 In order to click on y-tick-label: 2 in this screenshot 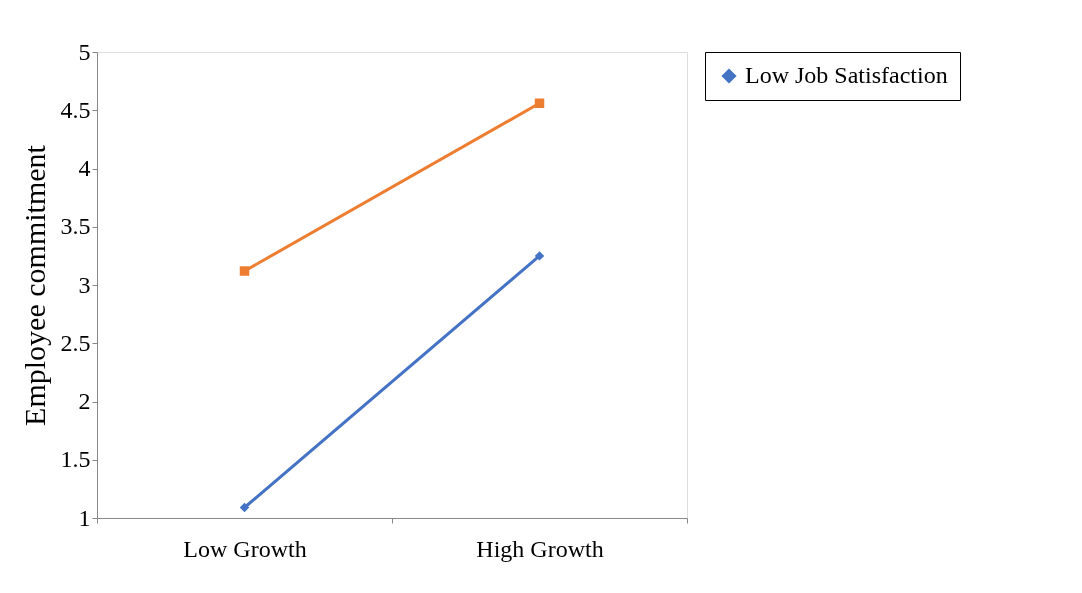, I will do `click(84, 401)`.